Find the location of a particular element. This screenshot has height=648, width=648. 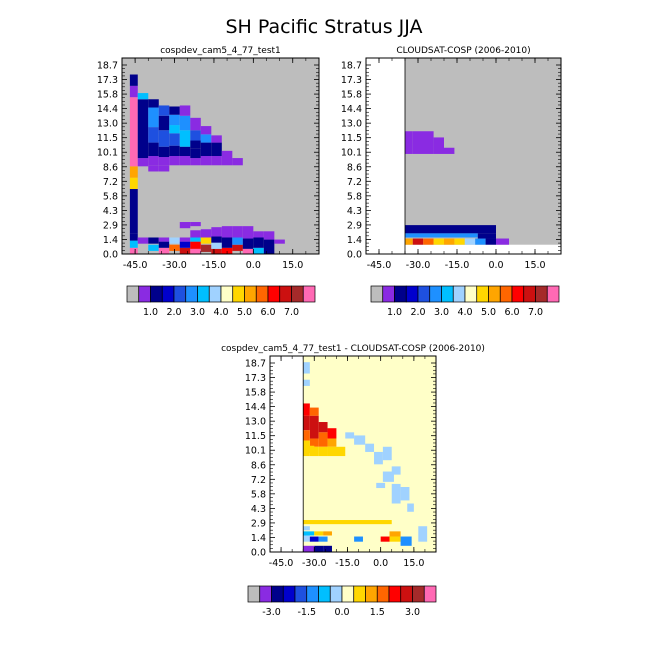

colorbar-label: 2.0 is located at coordinates (417, 312).